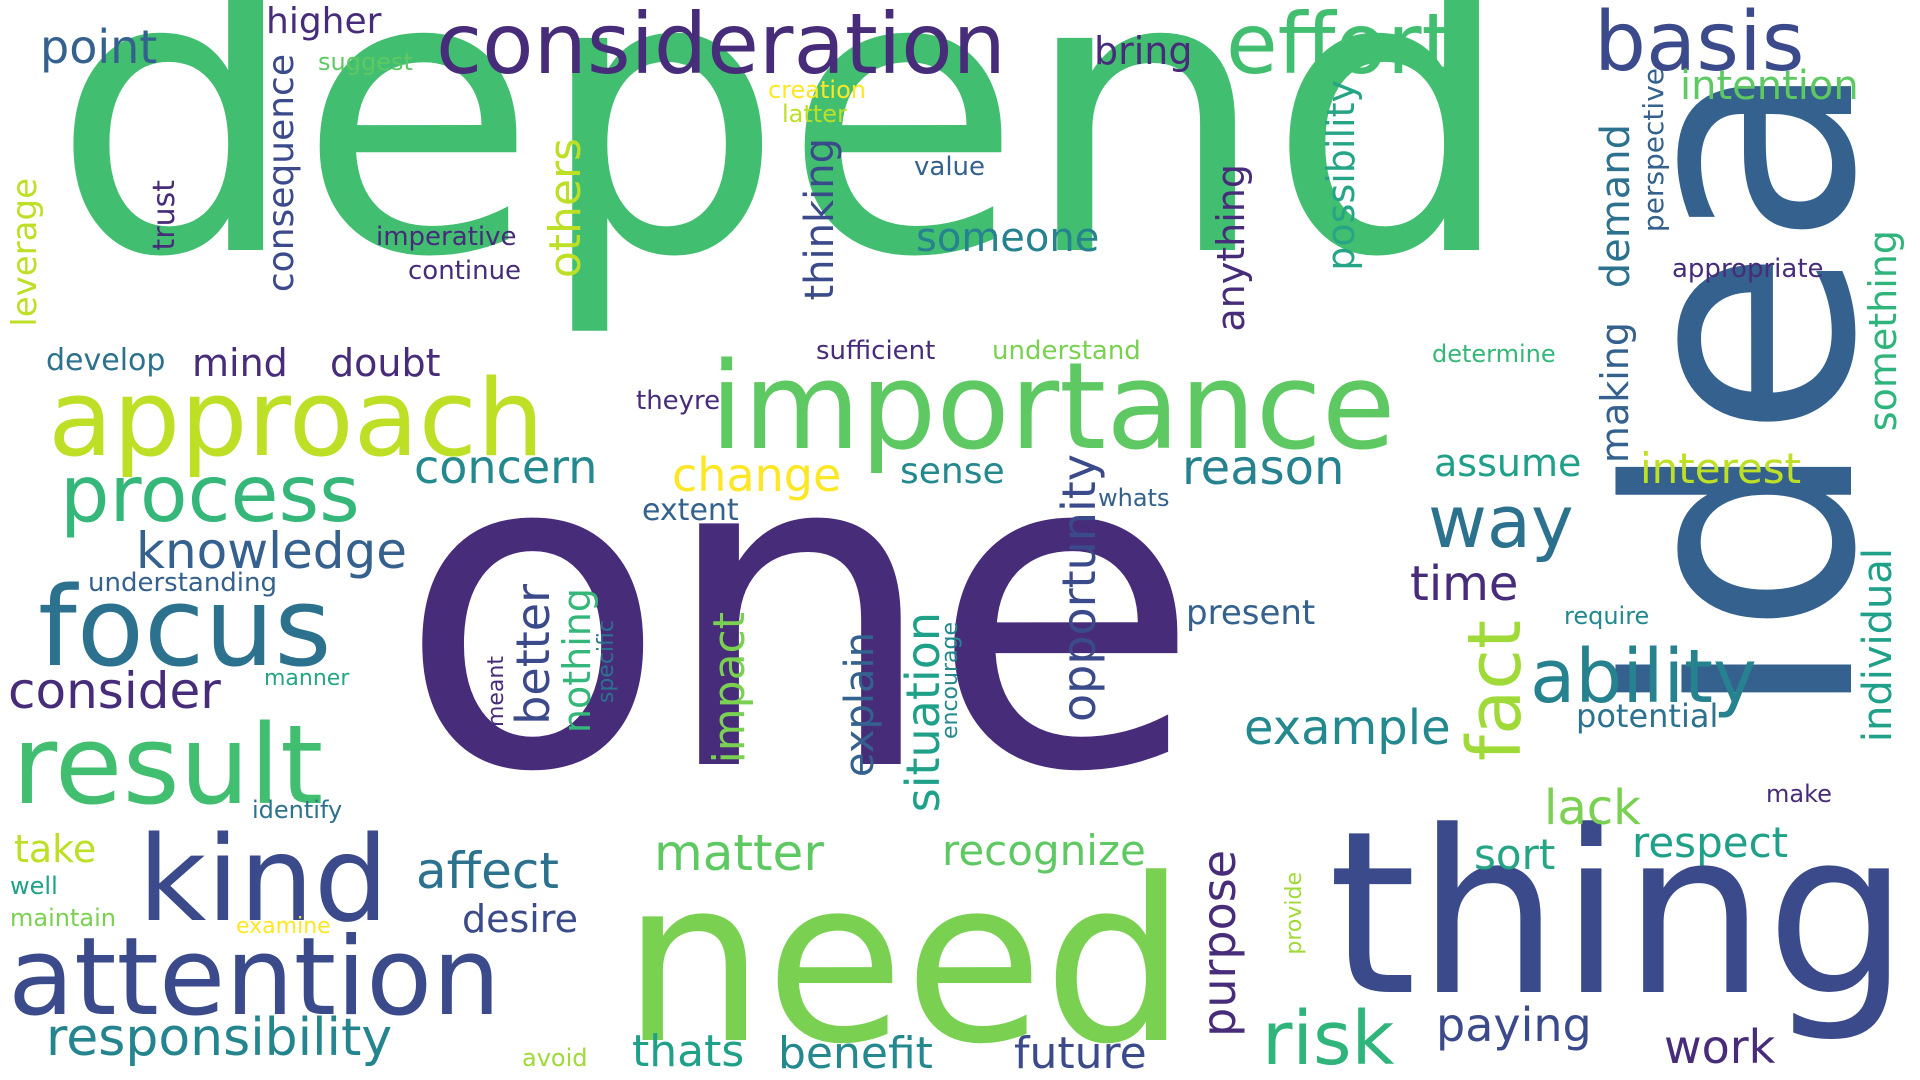  I want to click on word-extent: extent, so click(690, 510).